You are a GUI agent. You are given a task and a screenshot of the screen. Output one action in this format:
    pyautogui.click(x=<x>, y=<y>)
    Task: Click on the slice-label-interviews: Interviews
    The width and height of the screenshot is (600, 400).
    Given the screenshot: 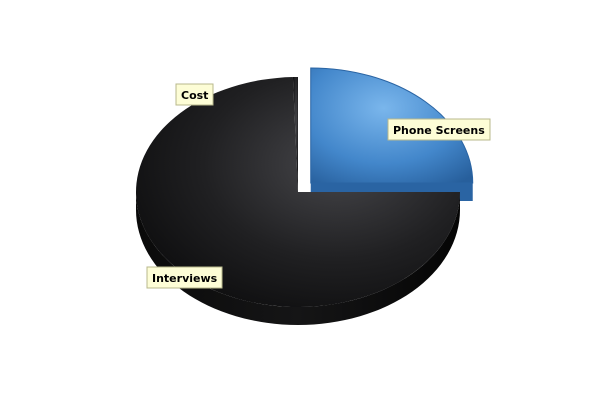 What is the action you would take?
    pyautogui.click(x=184, y=277)
    